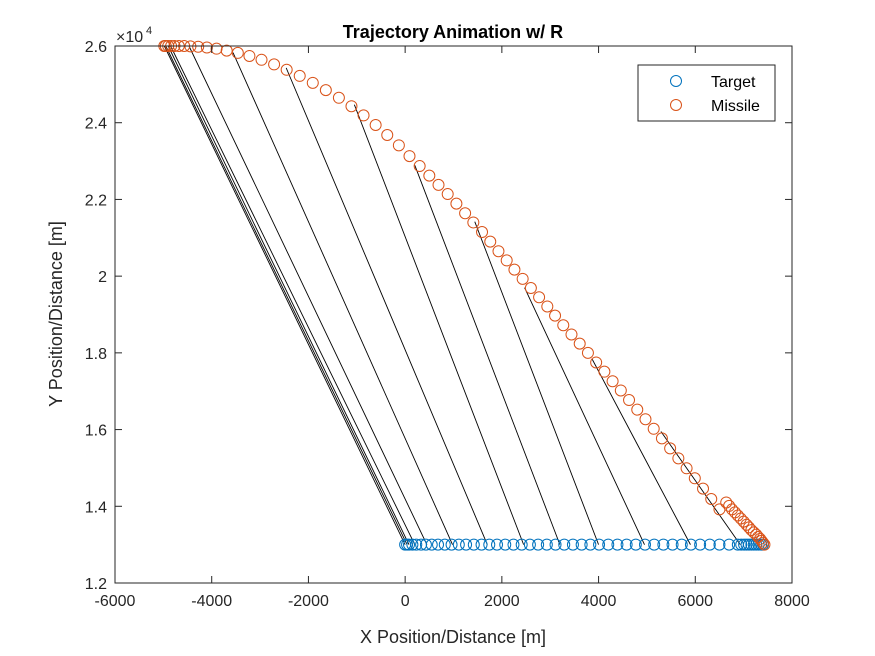 This screenshot has width=875, height=656. I want to click on y-tick-label: 2, so click(102, 277).